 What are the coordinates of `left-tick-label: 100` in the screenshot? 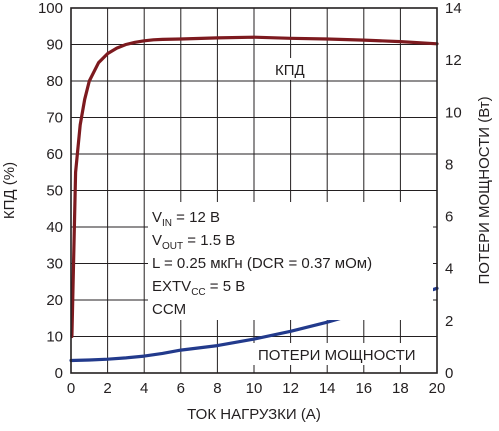 It's located at (50, 8).